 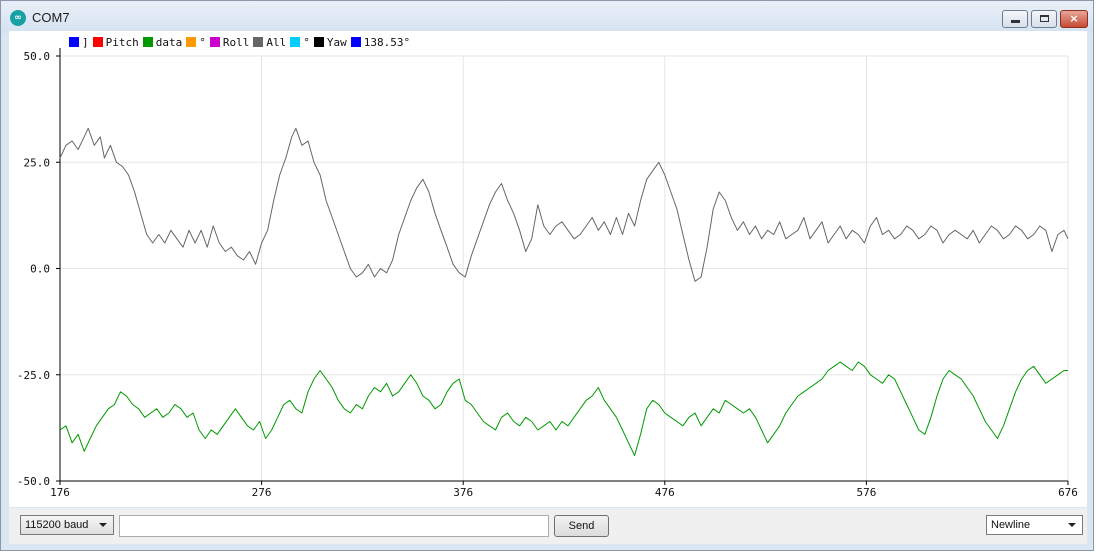 I want to click on legend-label: ], so click(x=85, y=42).